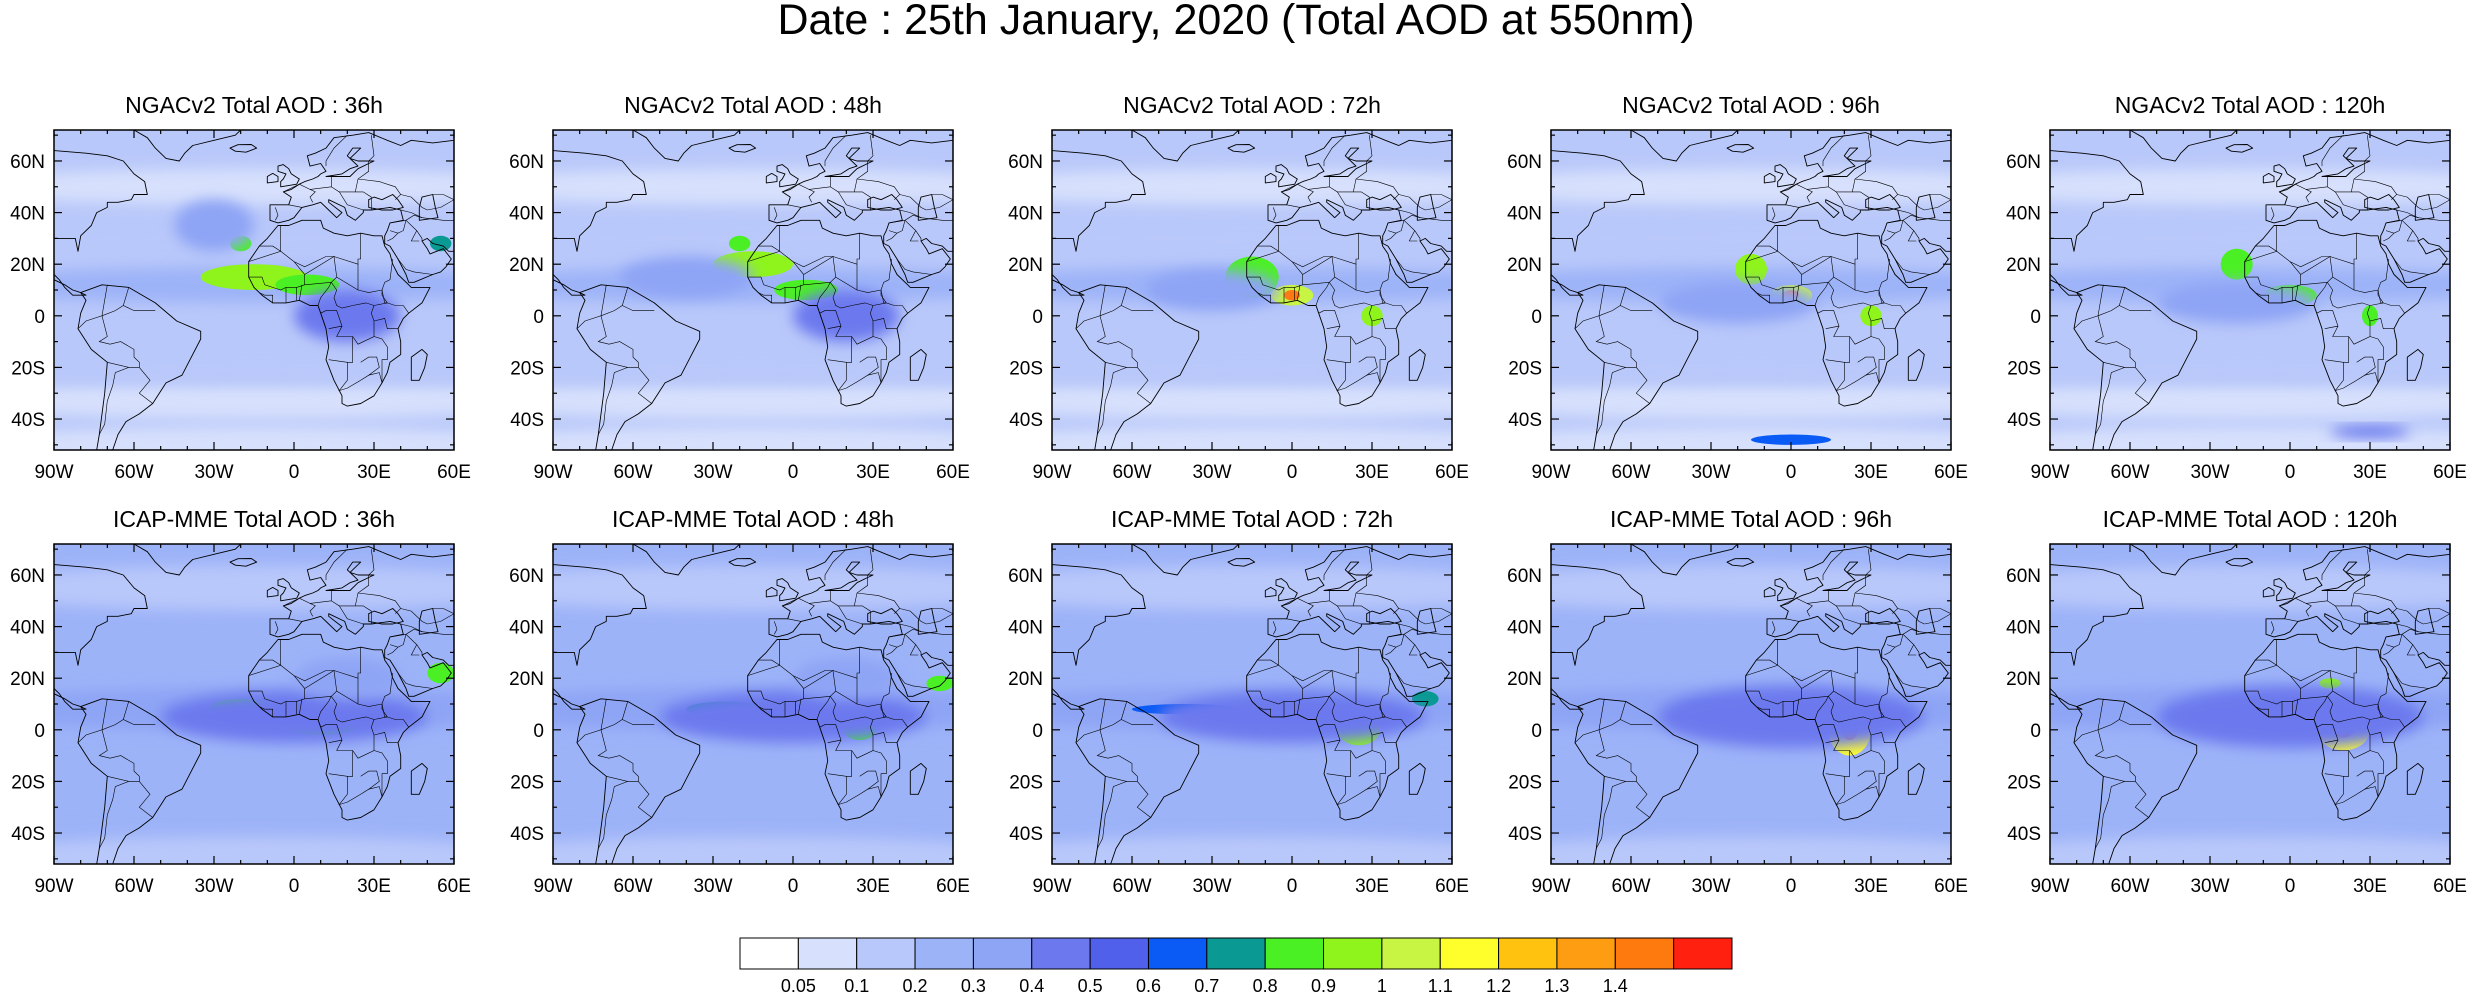 The image size is (2472, 997). What do you see at coordinates (1051, 886) in the screenshot?
I see `x-tick-label: 90W` at bounding box center [1051, 886].